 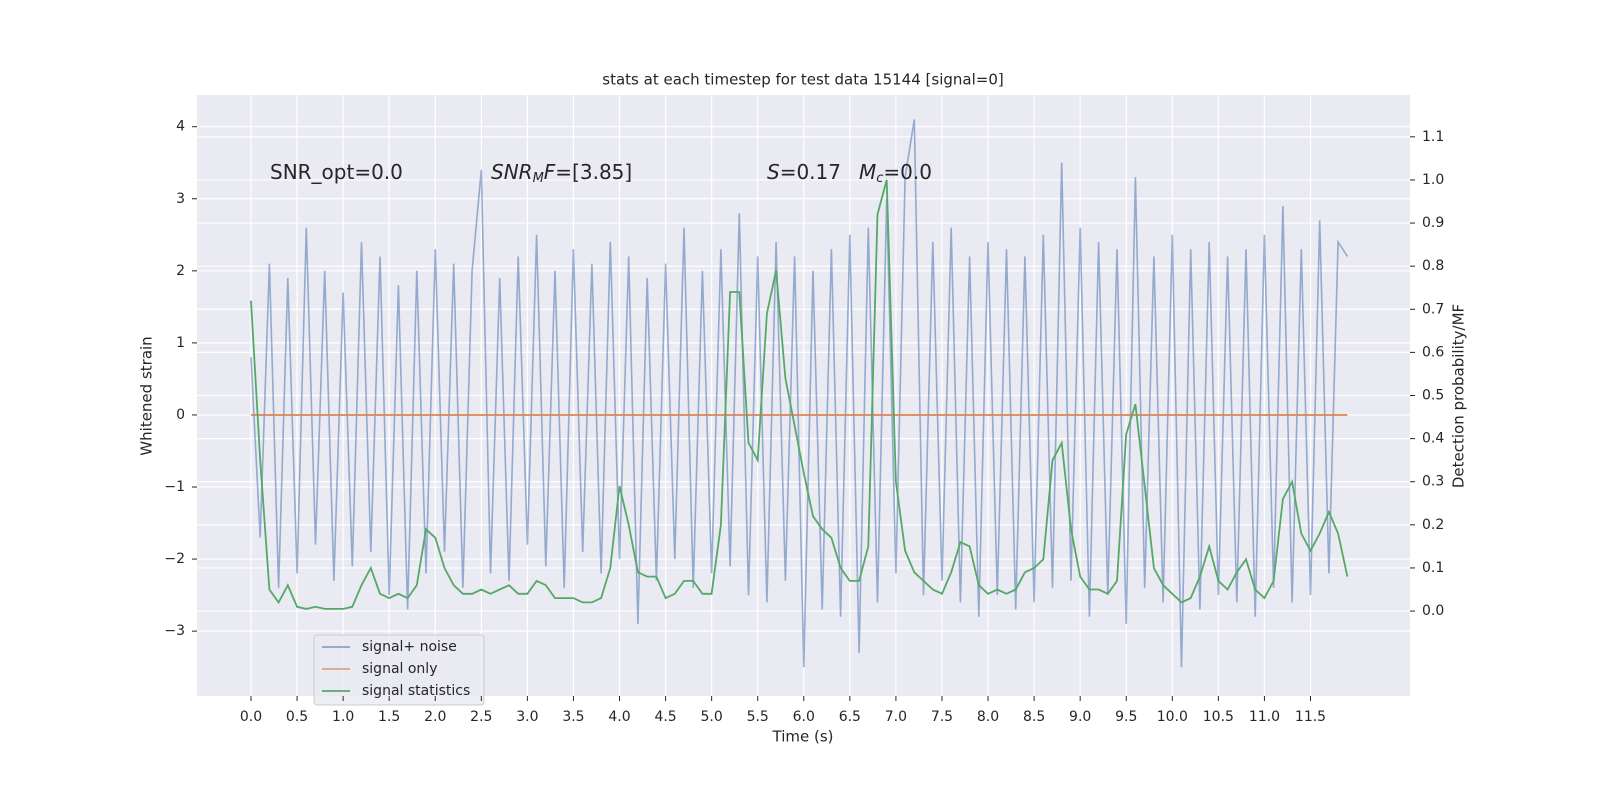 What do you see at coordinates (180, 199) in the screenshot?
I see `y-tick-label: 3` at bounding box center [180, 199].